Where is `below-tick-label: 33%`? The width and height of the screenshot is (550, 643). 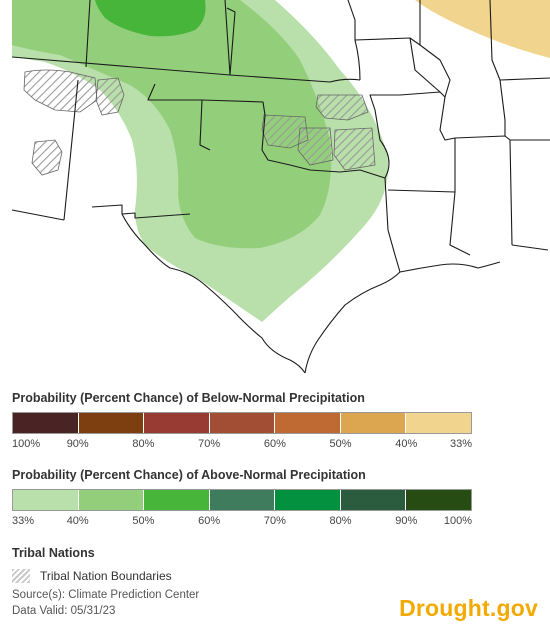 below-tick-label: 33% is located at coordinates (460, 444).